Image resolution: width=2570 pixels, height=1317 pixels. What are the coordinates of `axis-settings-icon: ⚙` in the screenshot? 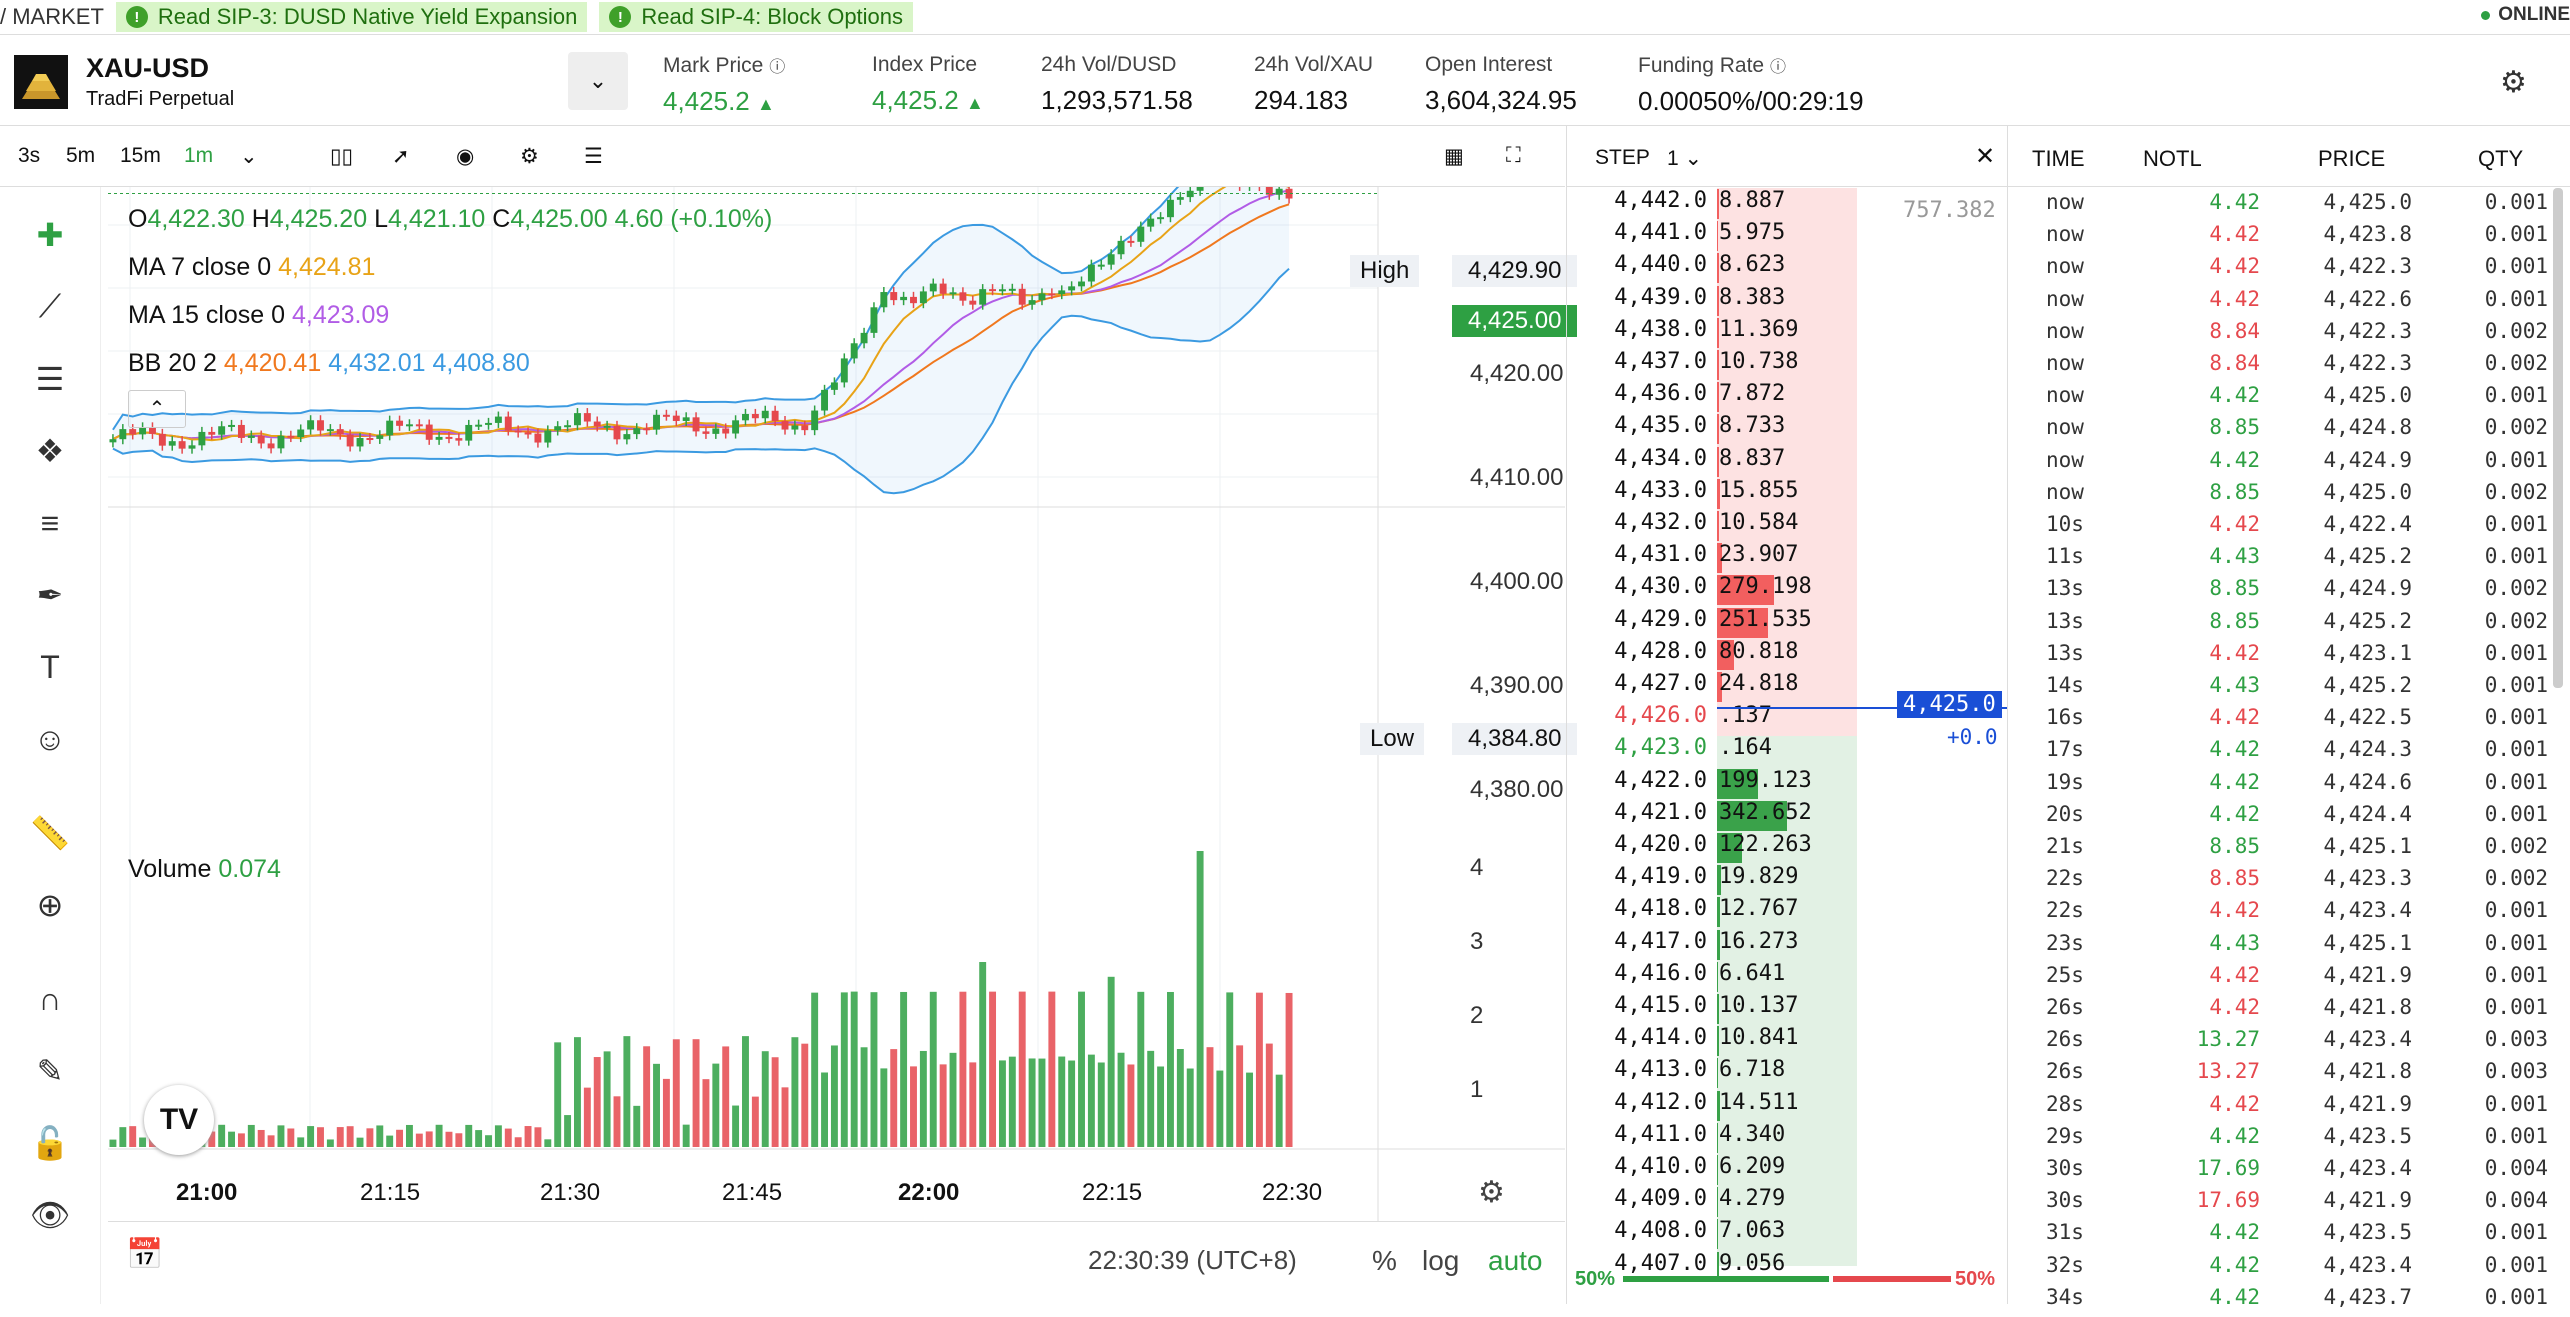 It's located at (1491, 1192).